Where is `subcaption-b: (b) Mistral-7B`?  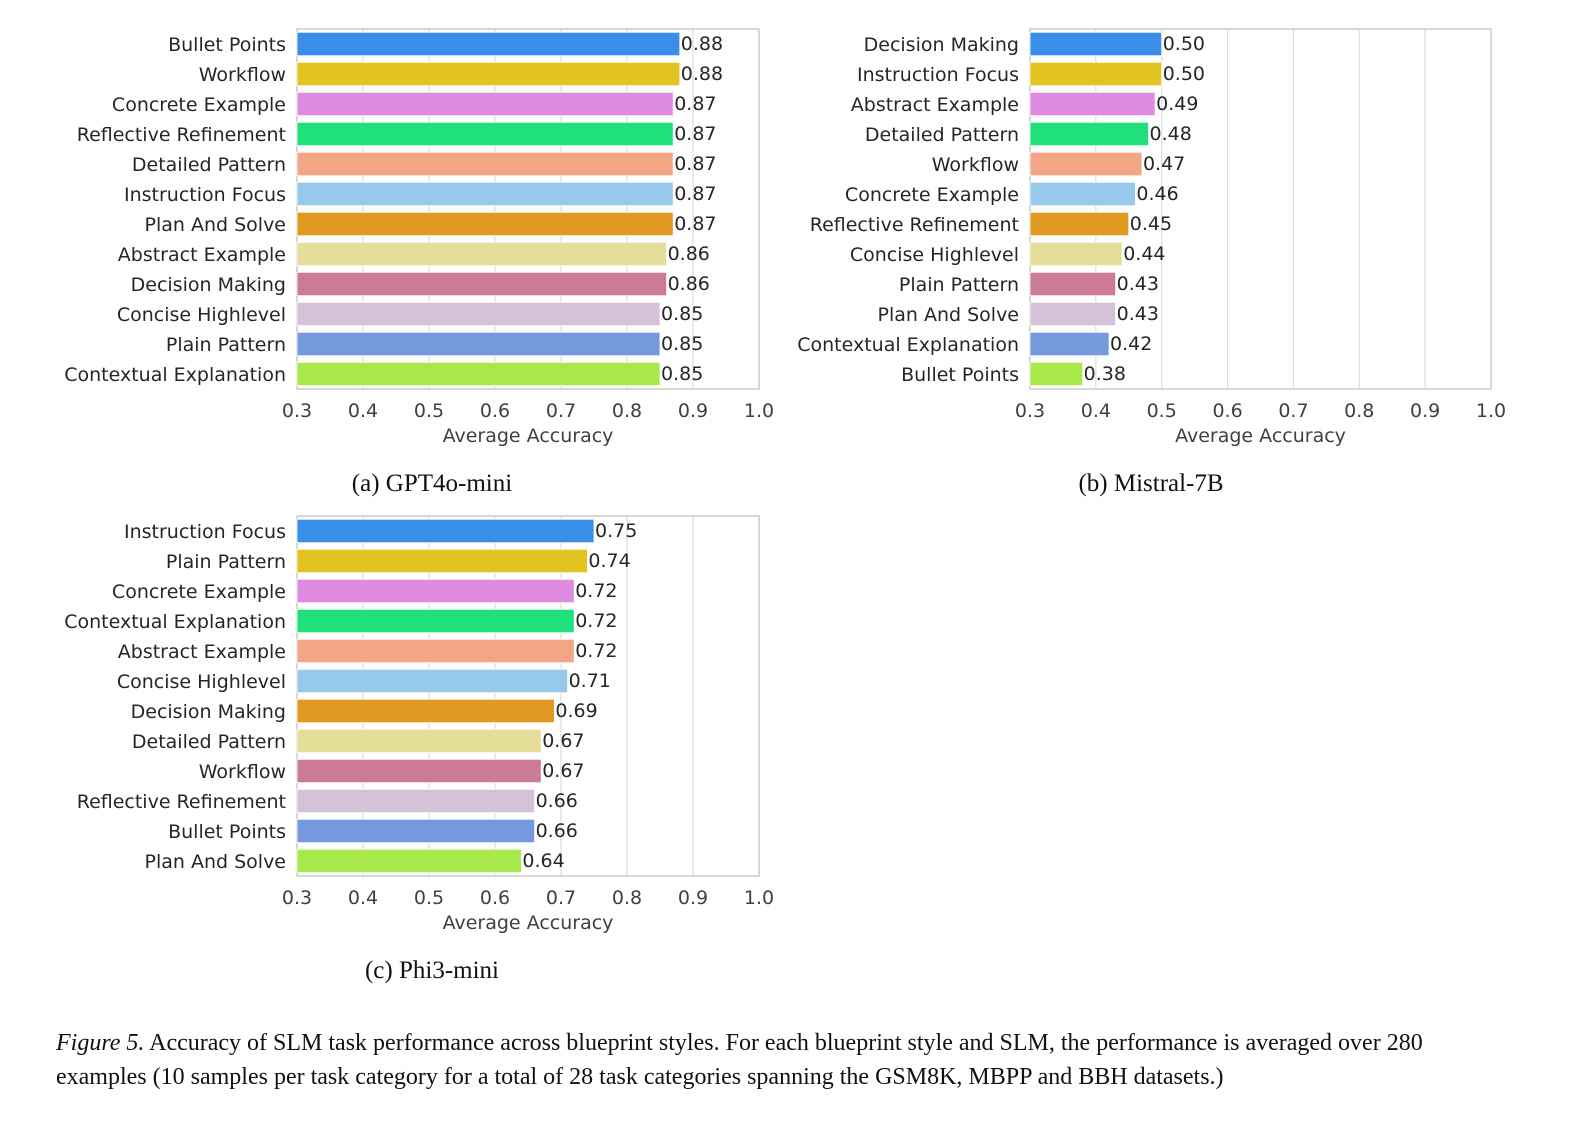
subcaption-b: (b) Mistral-7B is located at coordinates (1151, 483).